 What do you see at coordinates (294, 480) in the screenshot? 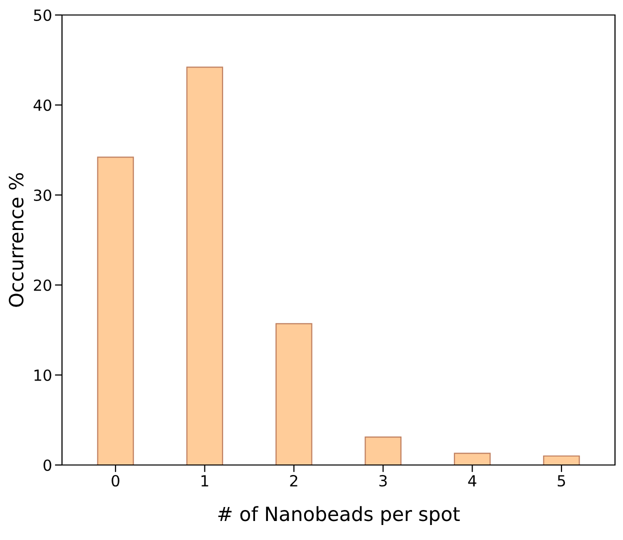
I see `x-tick-label: 2` at bounding box center [294, 480].